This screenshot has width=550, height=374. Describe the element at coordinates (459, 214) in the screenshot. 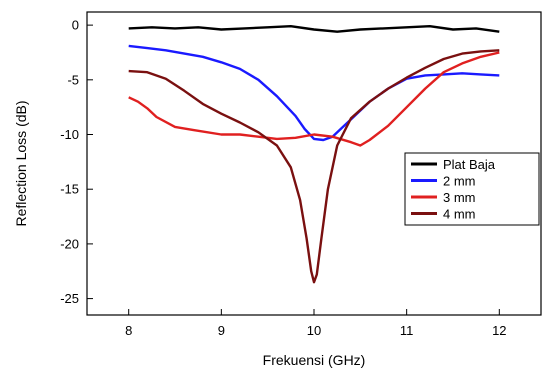

I see `legend-label: 4 mm` at that location.